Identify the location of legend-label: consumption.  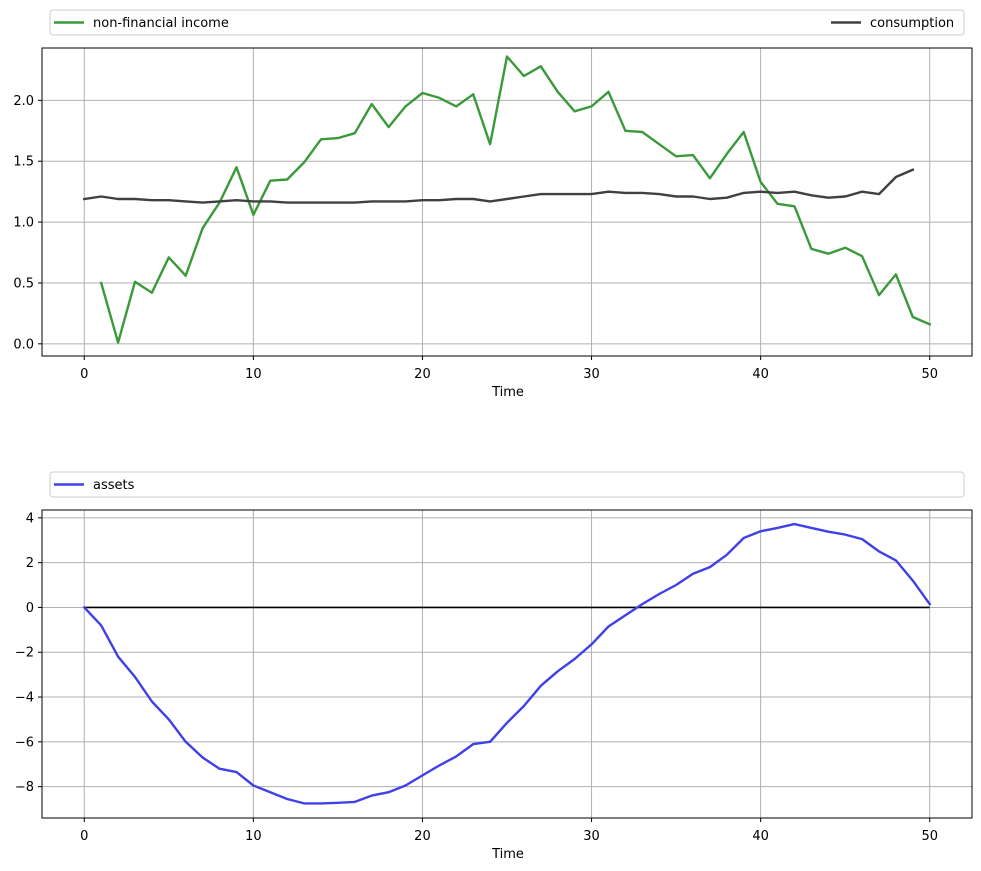
(912, 23).